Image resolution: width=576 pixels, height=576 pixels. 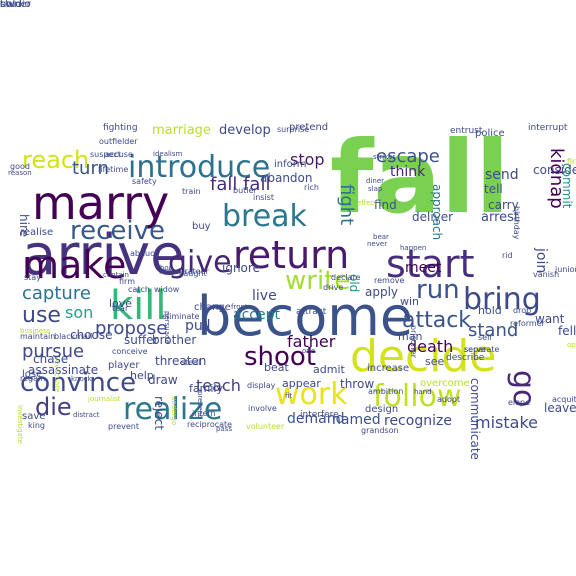 What do you see at coordinates (289, 396) in the screenshot?
I see `word-fit: fit` at bounding box center [289, 396].